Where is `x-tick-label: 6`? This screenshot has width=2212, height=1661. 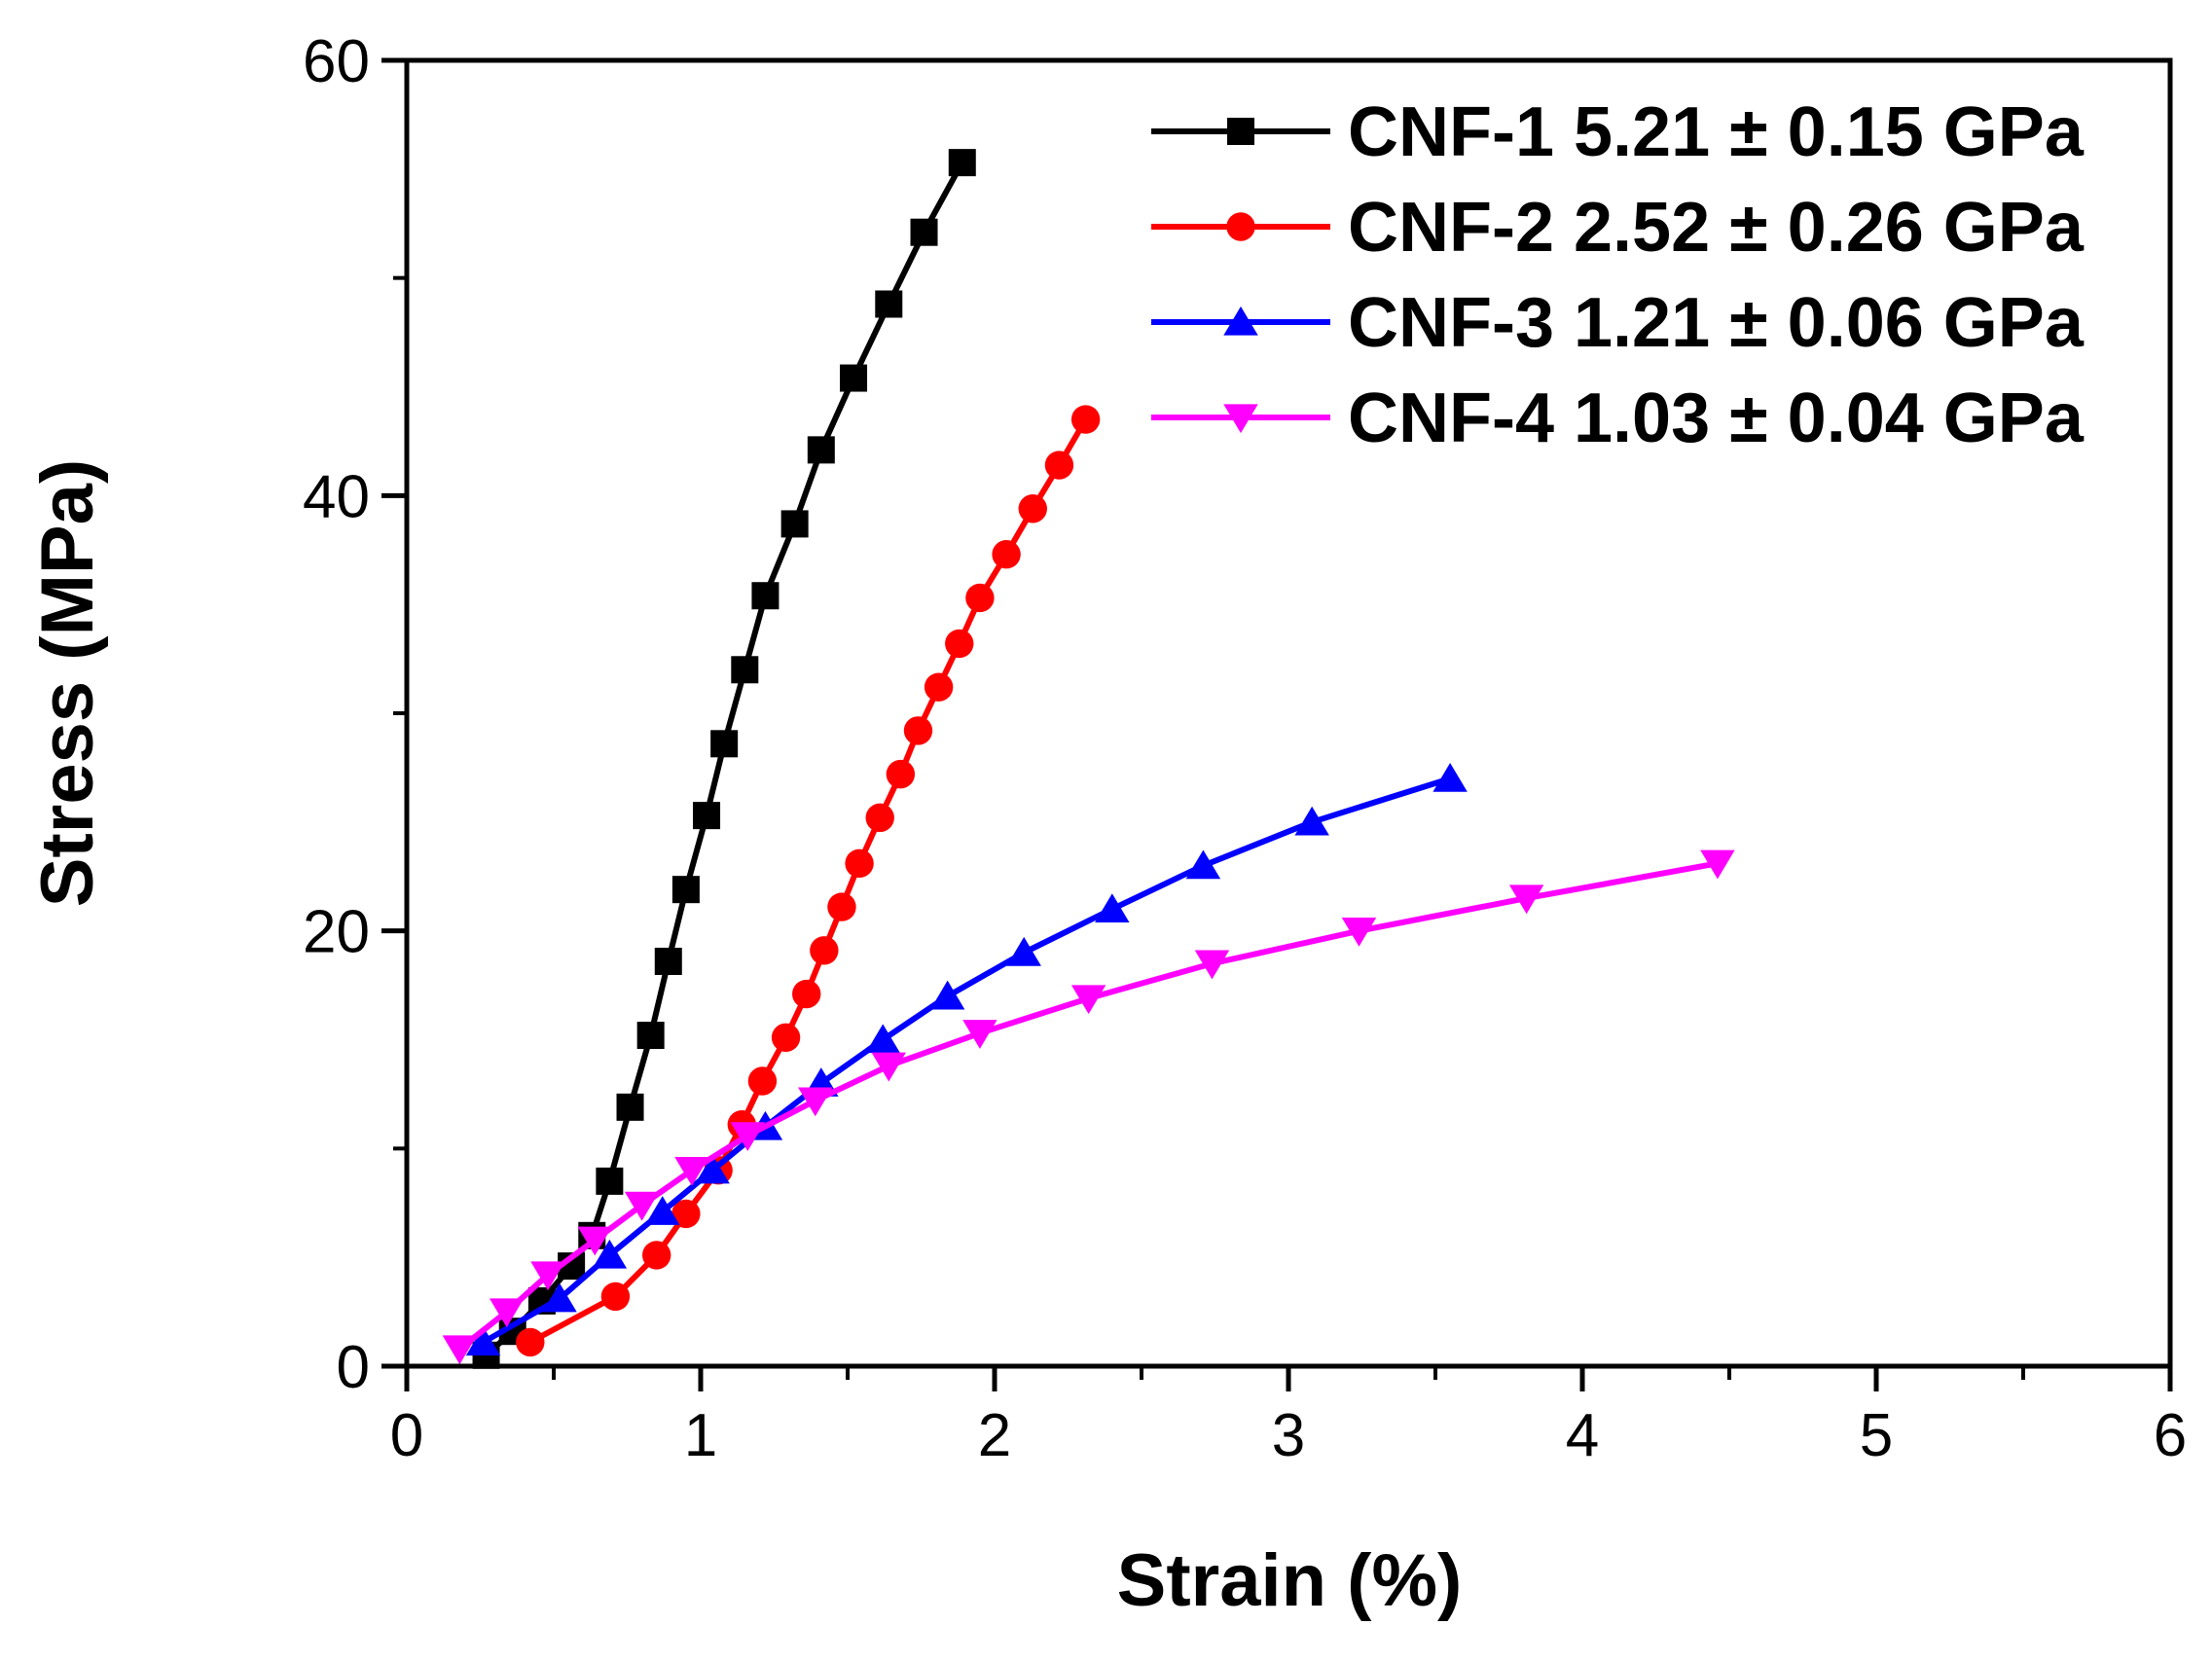 x-tick-label: 6 is located at coordinates (2170, 1435).